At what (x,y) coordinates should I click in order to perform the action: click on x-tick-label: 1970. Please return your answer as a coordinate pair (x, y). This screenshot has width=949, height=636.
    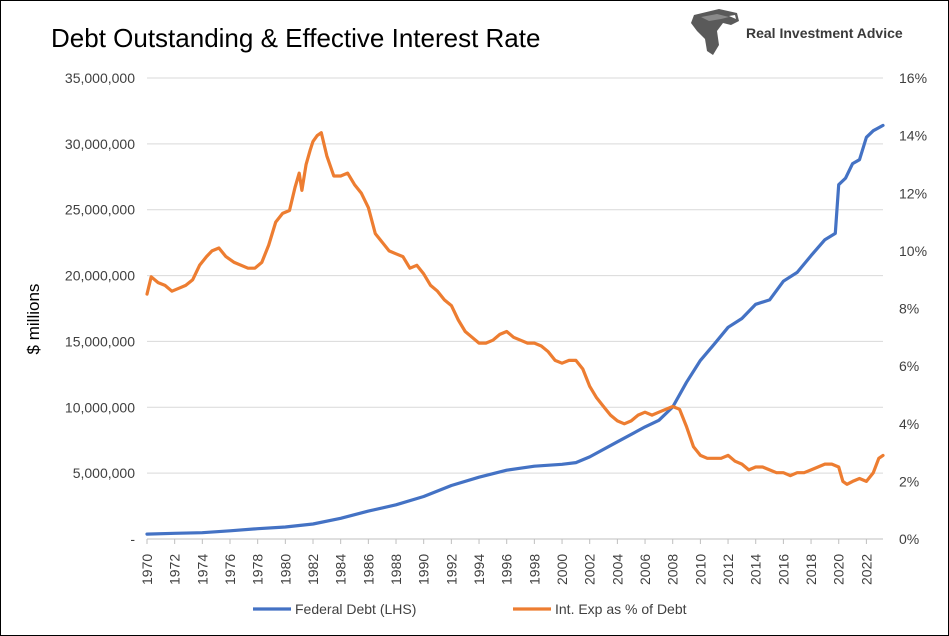
    Looking at the image, I should click on (147, 569).